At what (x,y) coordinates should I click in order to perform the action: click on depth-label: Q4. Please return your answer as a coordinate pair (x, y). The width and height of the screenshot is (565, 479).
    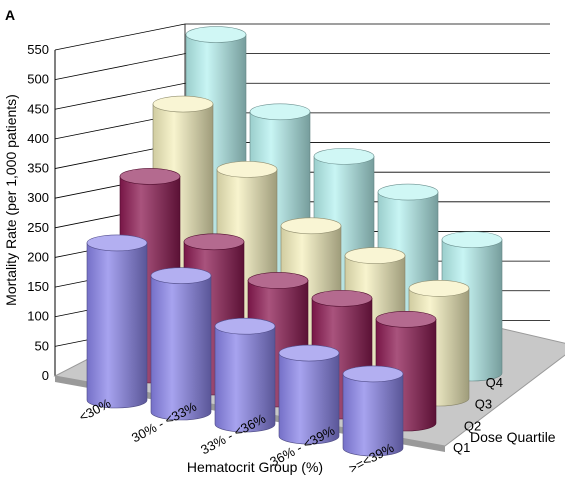
    Looking at the image, I should click on (494, 382).